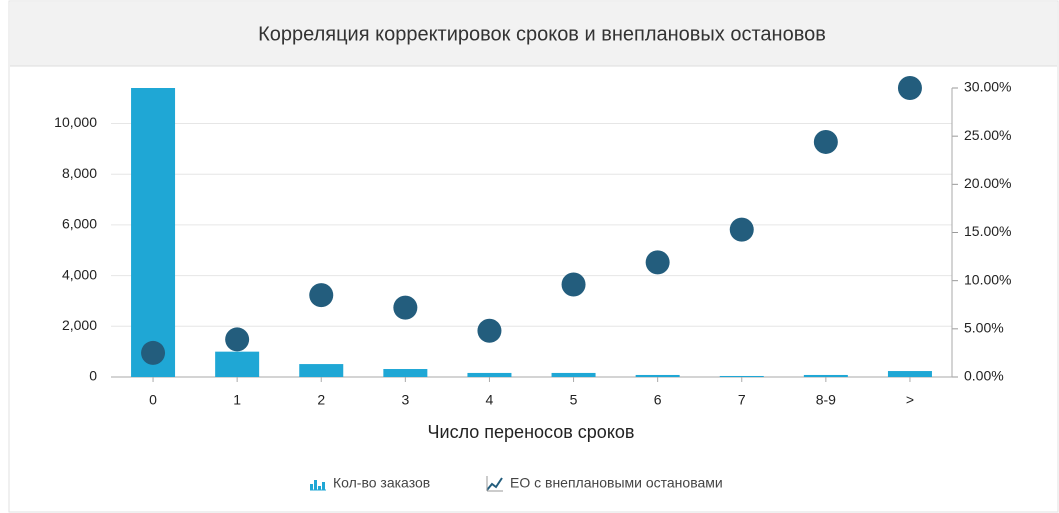  I want to click on x-tick-label: 3, so click(405, 400).